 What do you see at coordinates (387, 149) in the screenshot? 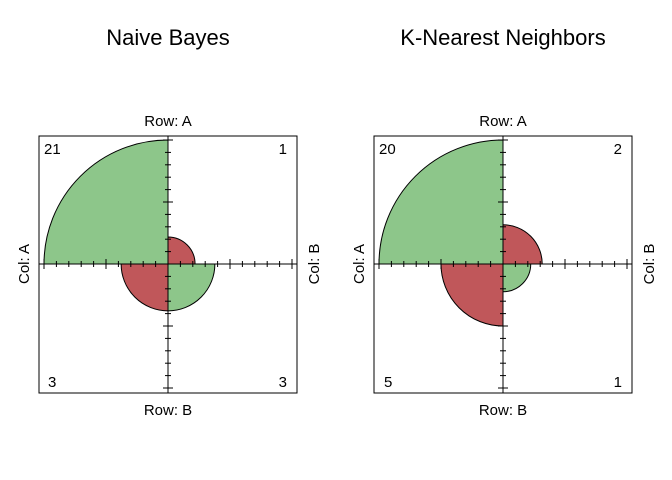
I see `count-top-left: 20` at bounding box center [387, 149].